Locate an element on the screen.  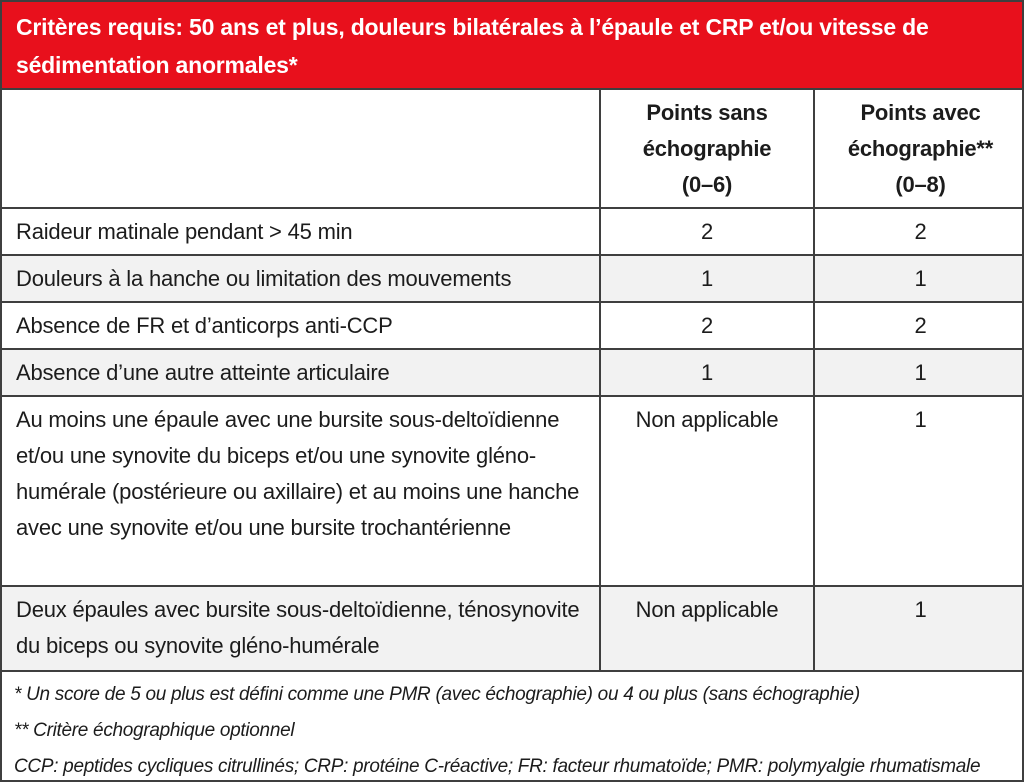
header-line: Points avec is located at coordinates (920, 112).